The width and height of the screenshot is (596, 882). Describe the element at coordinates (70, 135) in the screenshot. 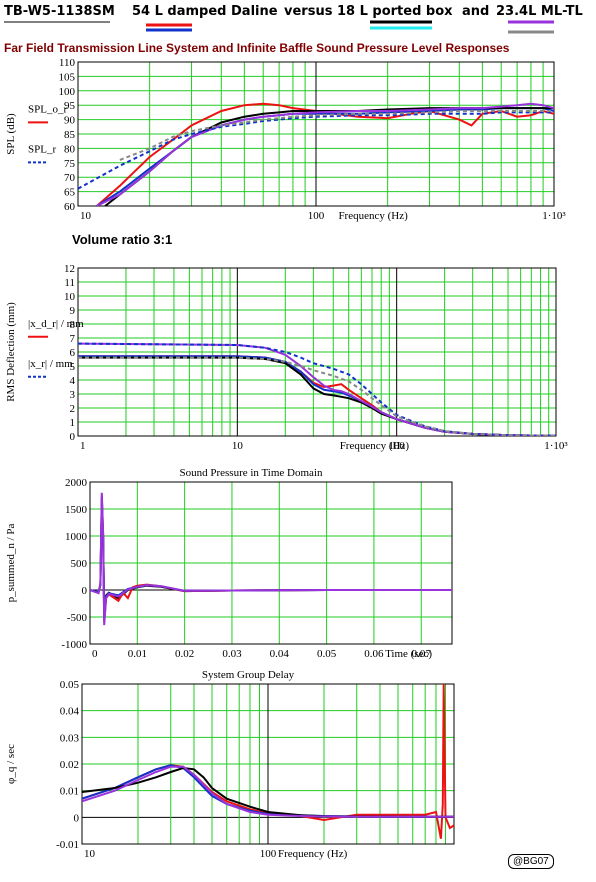

I see `spl-ytick: 85` at that location.